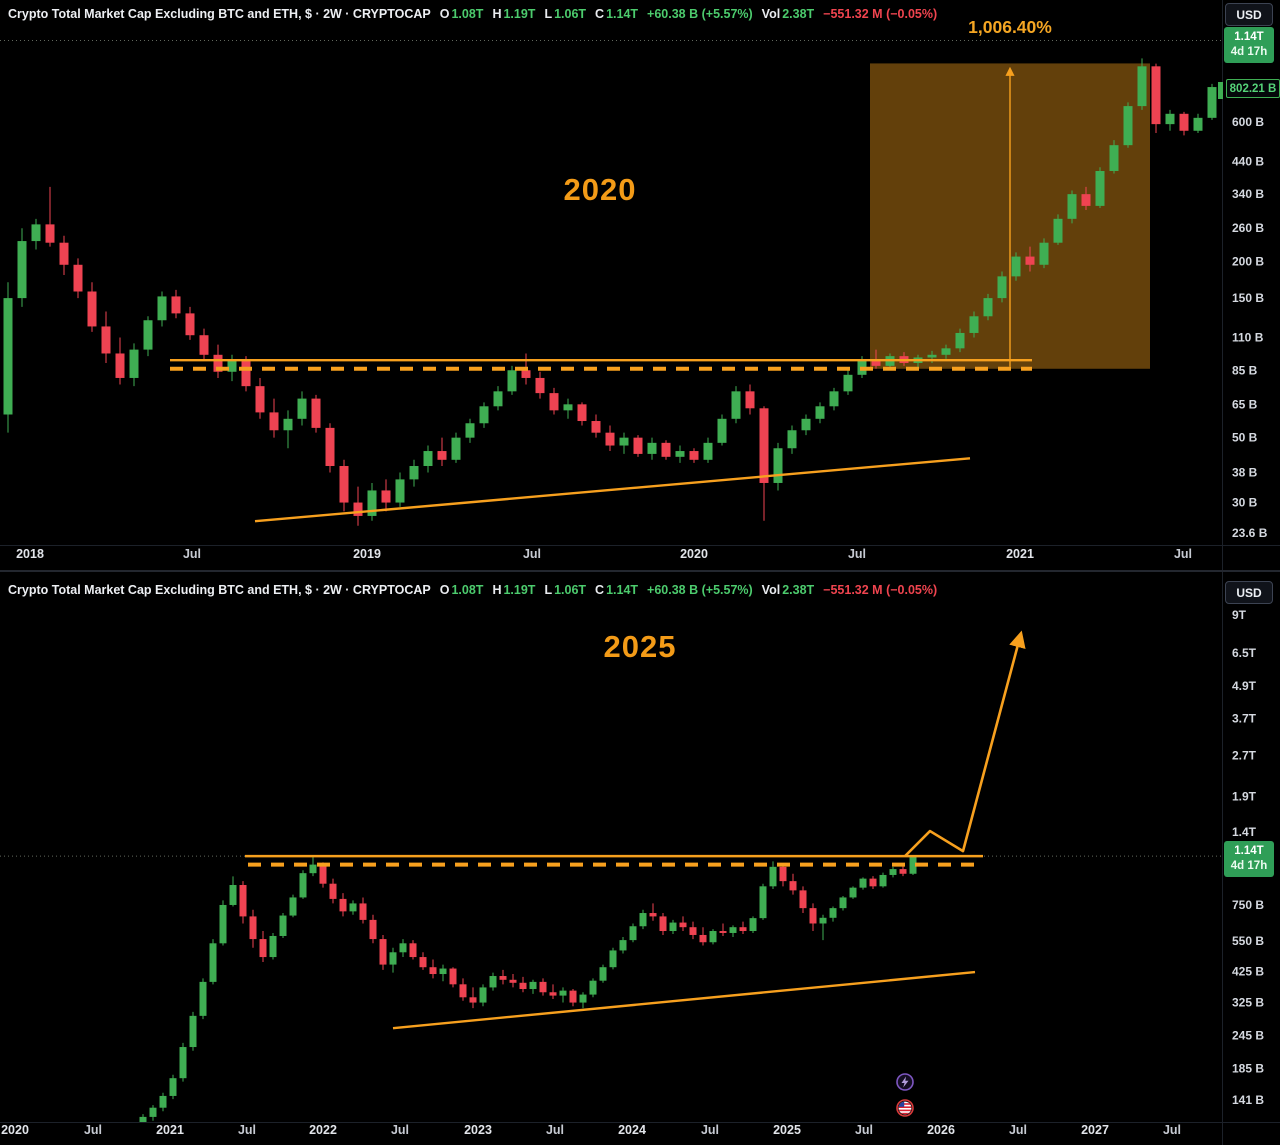 The width and height of the screenshot is (1280, 1145). Describe the element at coordinates (700, 14) in the screenshot. I see `change-value: +60.38 B (+5.57%)` at that location.